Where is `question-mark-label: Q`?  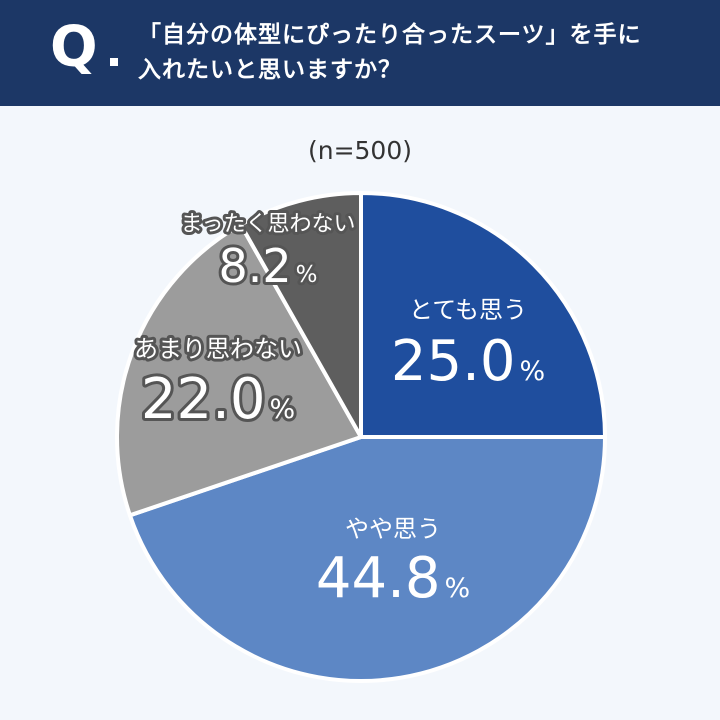
question-mark-label: Q is located at coordinates (74, 47).